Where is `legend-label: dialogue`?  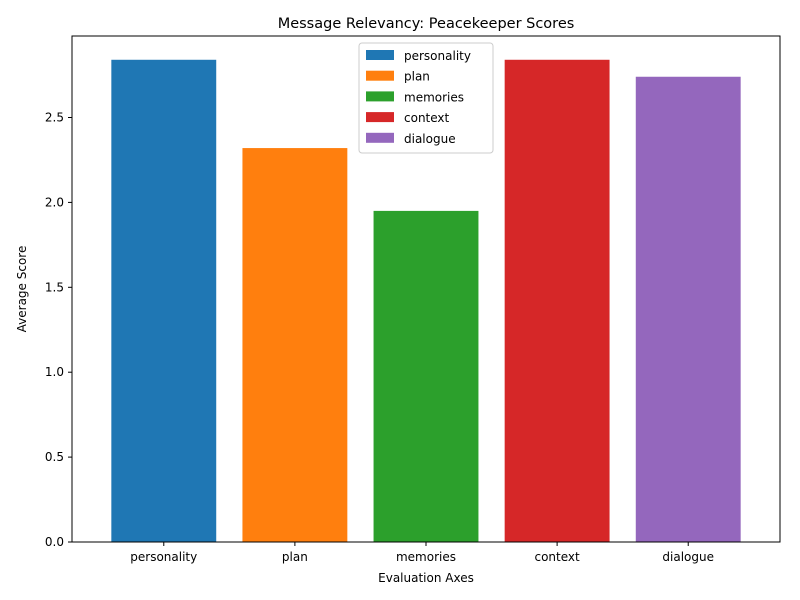 legend-label: dialogue is located at coordinates (430, 139).